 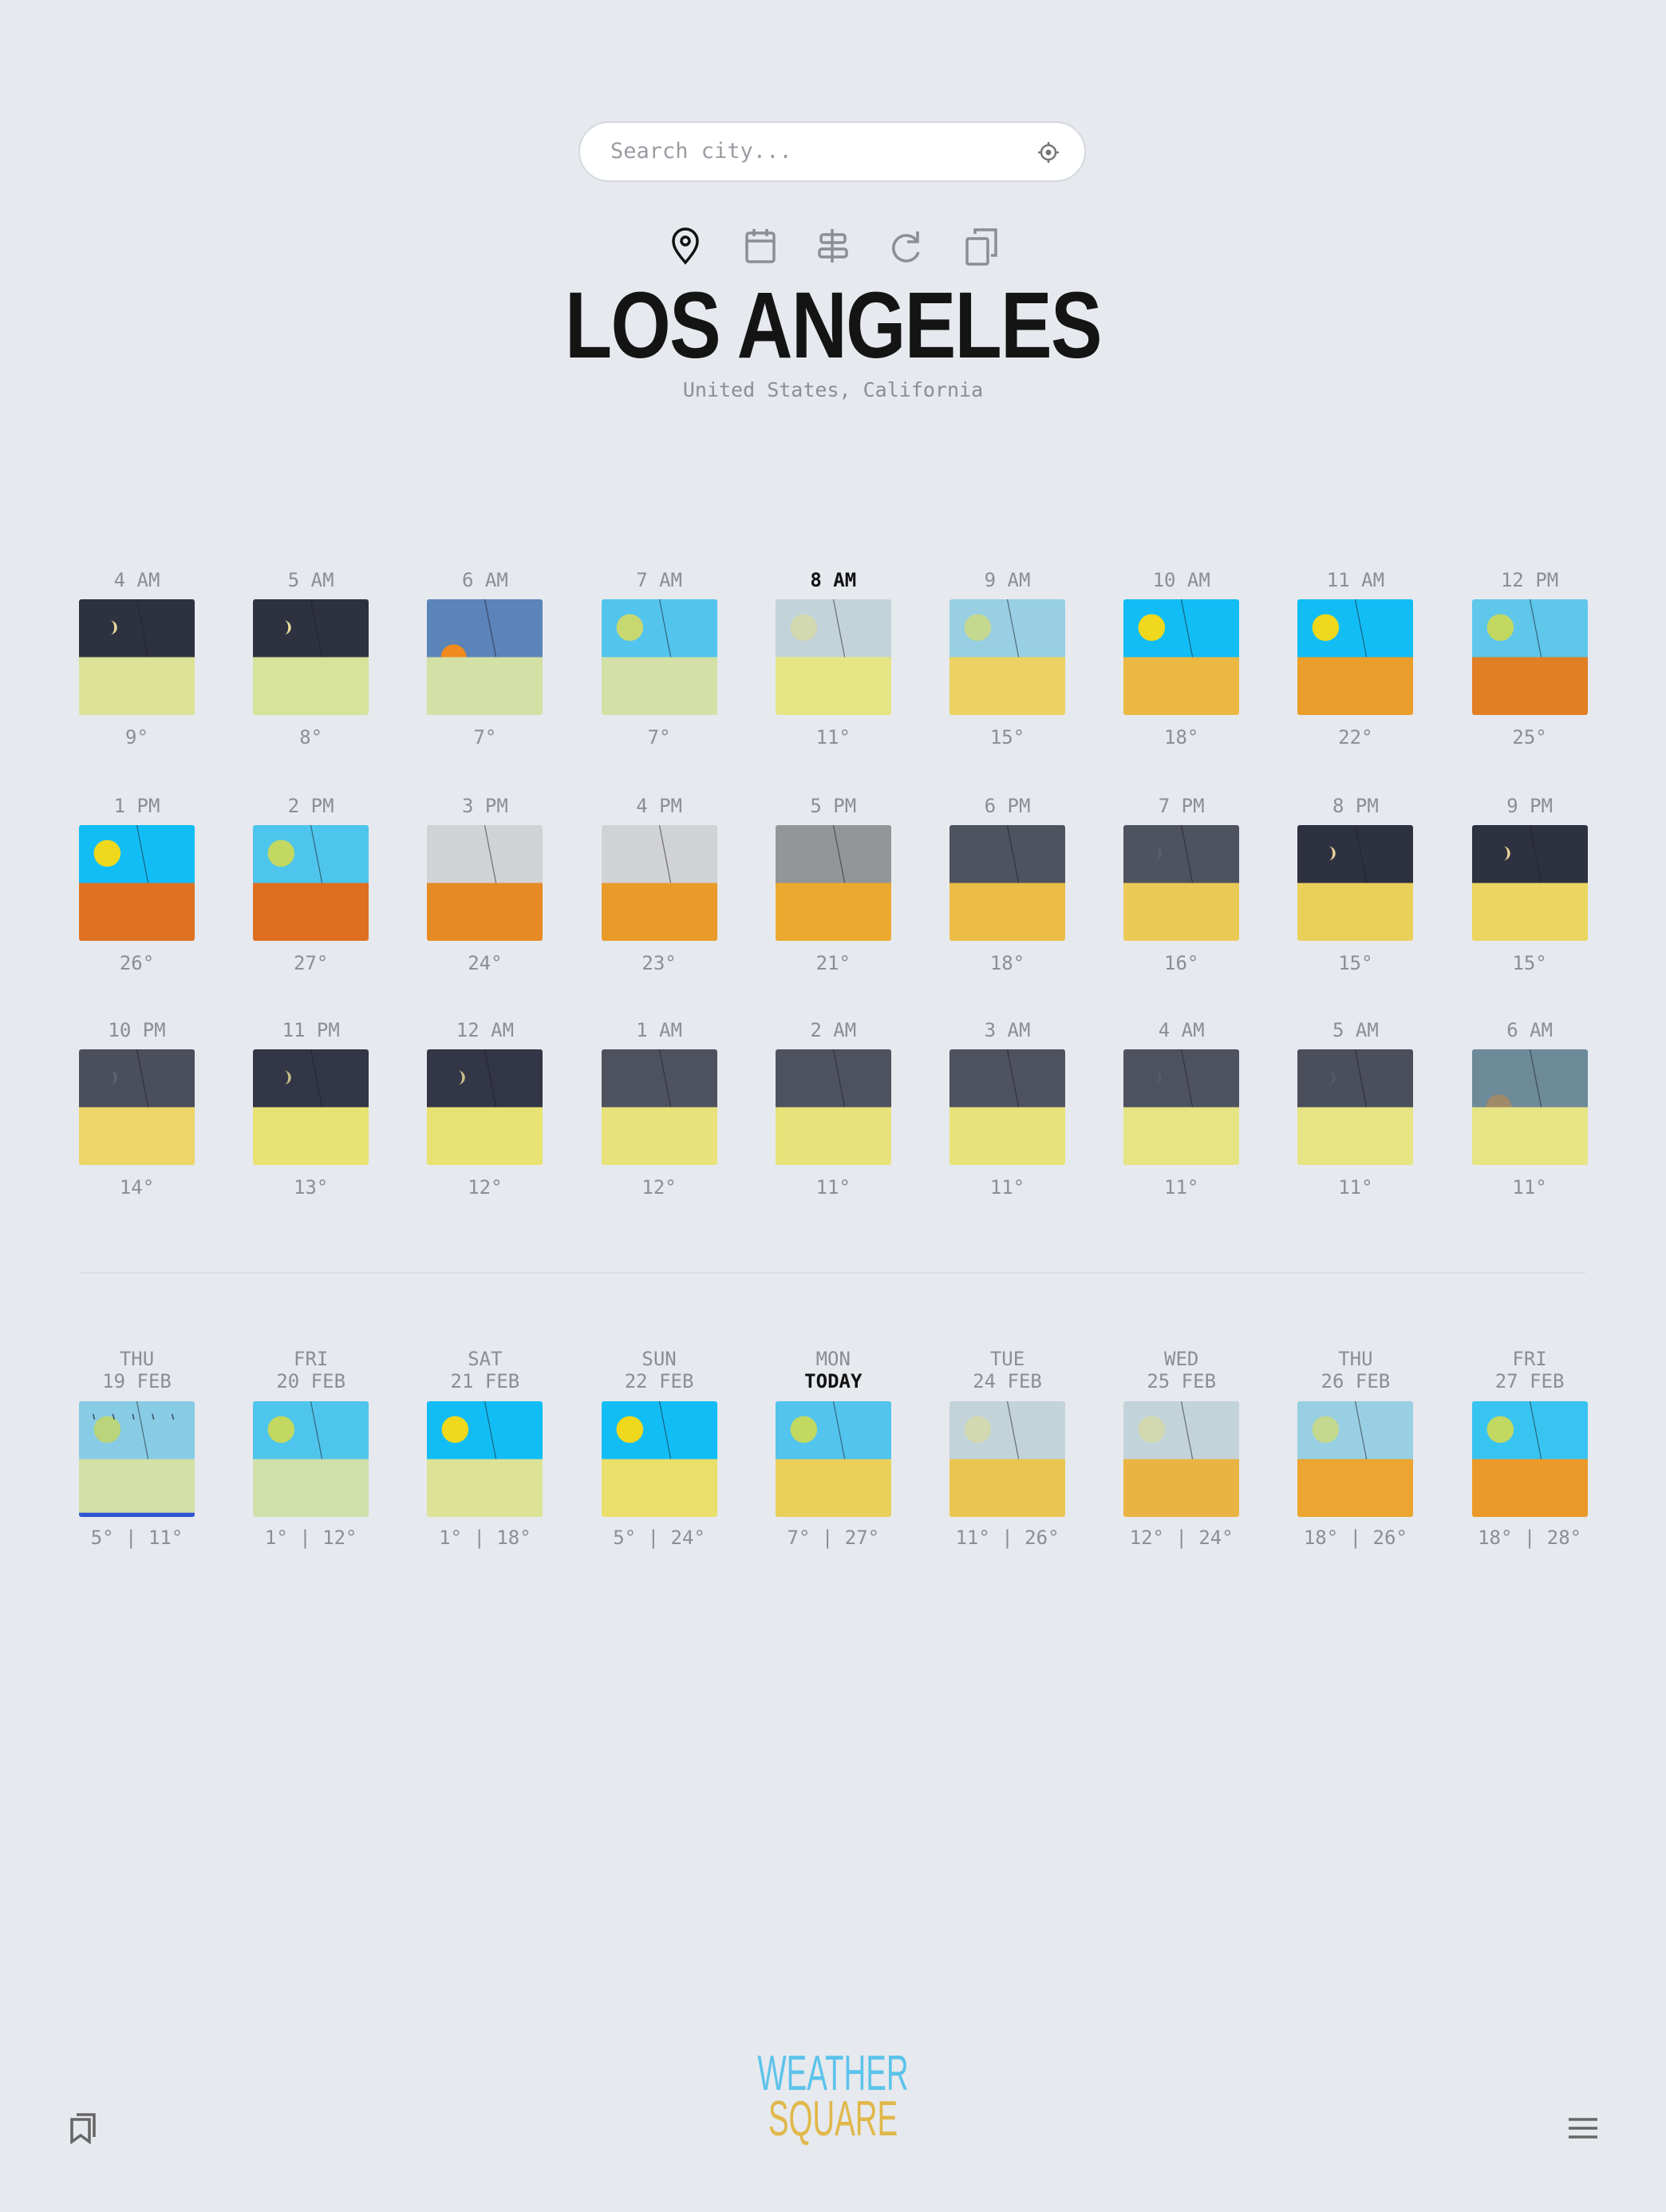 What do you see at coordinates (659, 580) in the screenshot?
I see `hour-label: 7 AM` at bounding box center [659, 580].